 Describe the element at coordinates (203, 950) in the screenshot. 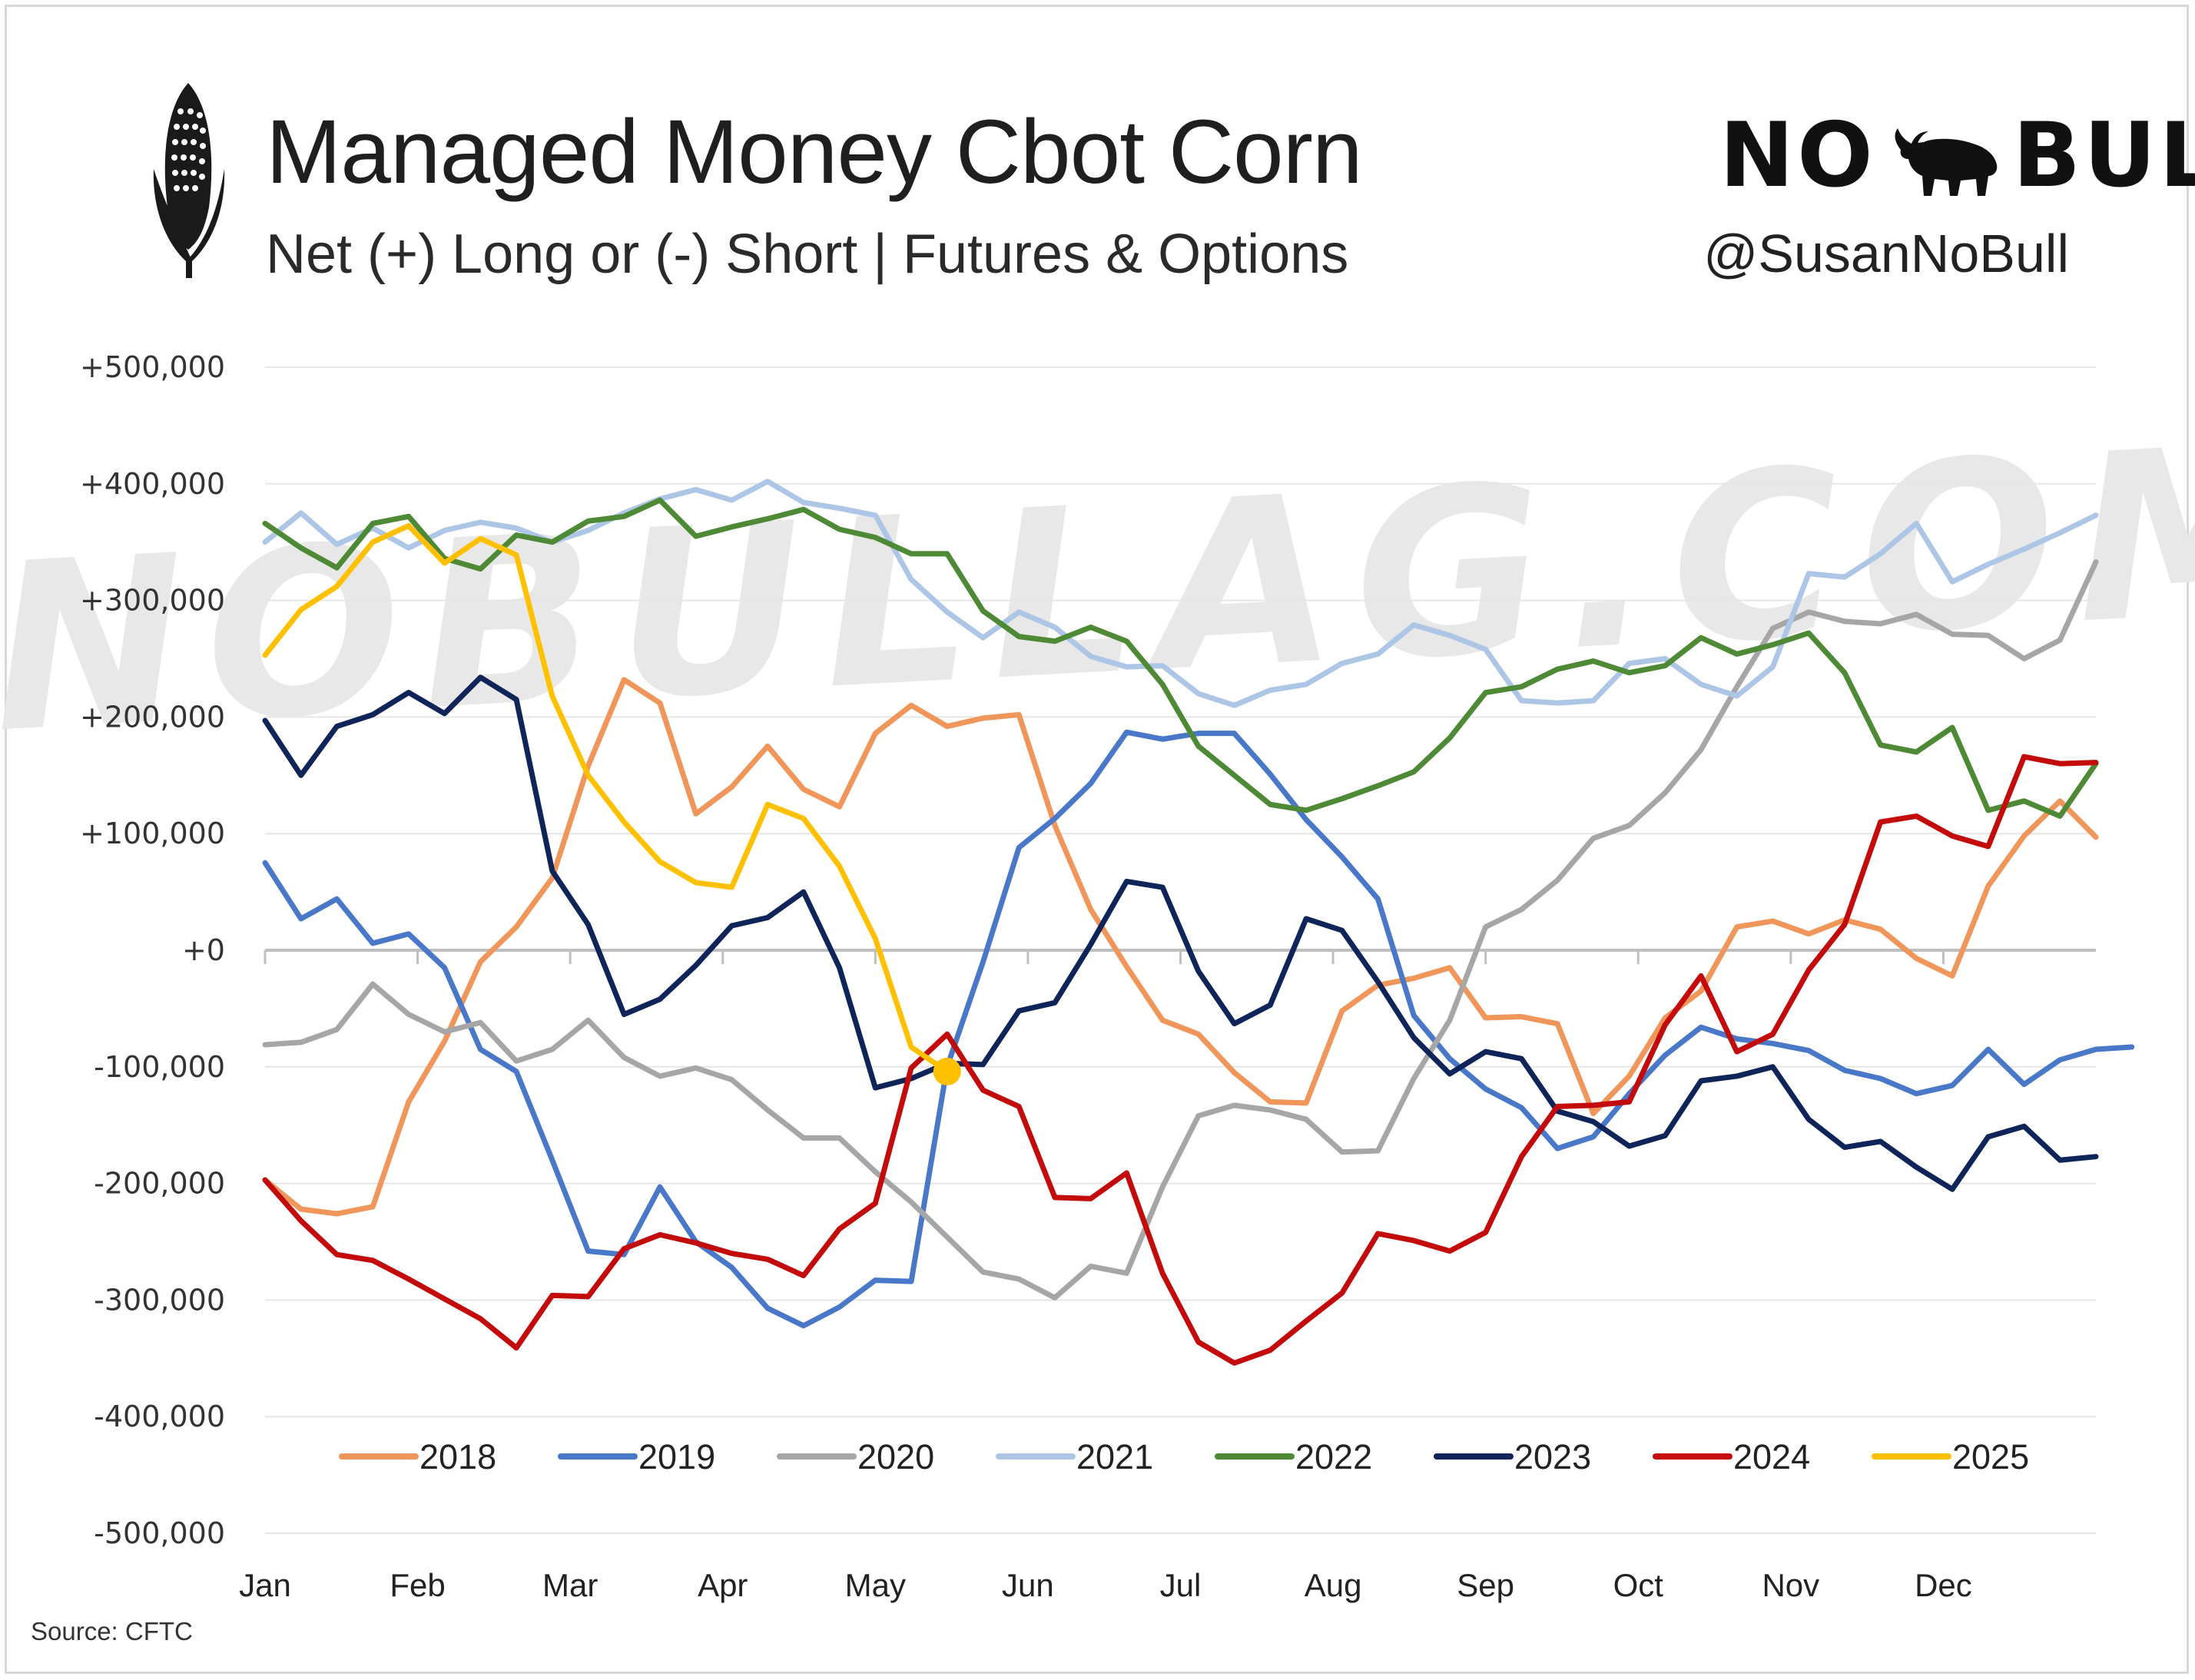

I see `y-tick-label: +0` at that location.